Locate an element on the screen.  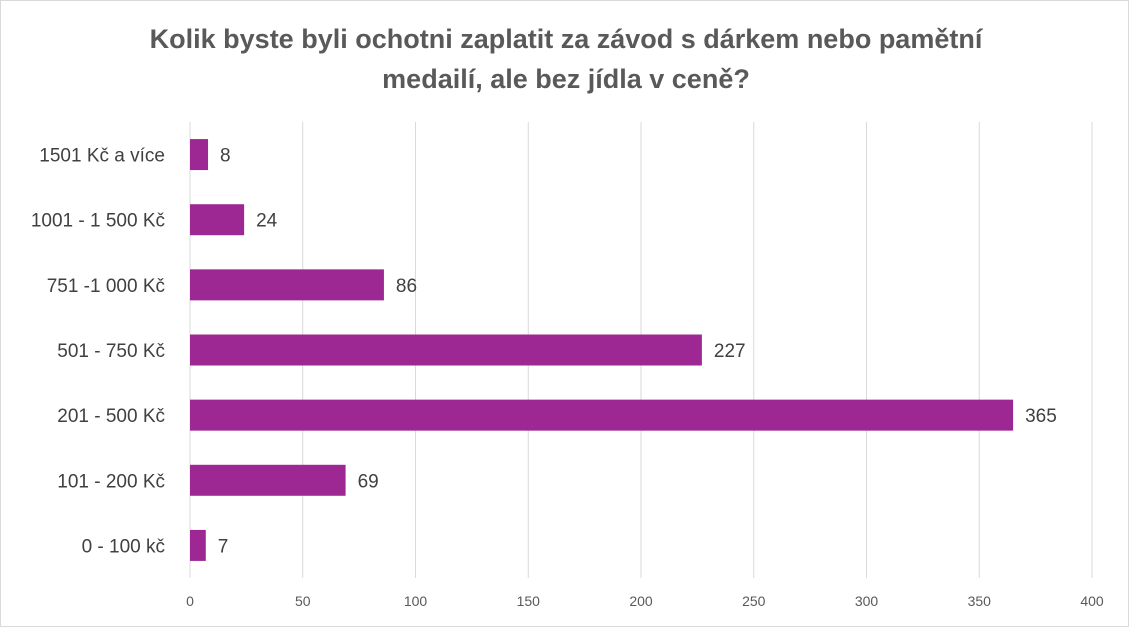
category-label: 201 - 500 Kč is located at coordinates (111, 416).